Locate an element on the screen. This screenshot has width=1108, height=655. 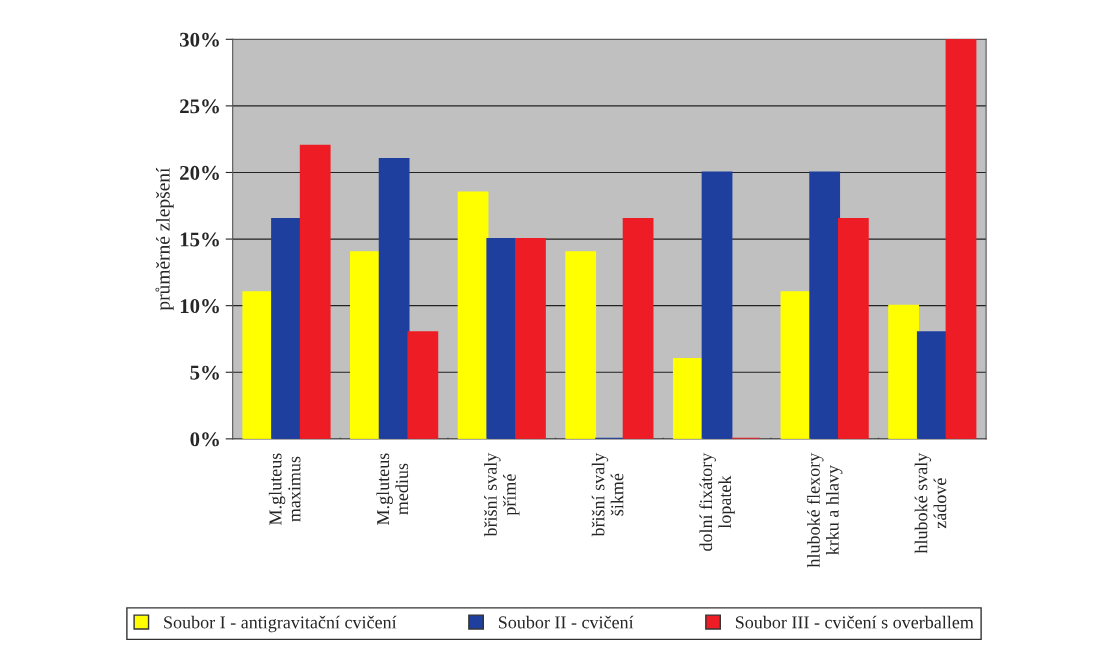
legend-label: Soubor I - antigravitační cvičení is located at coordinates (280, 624).